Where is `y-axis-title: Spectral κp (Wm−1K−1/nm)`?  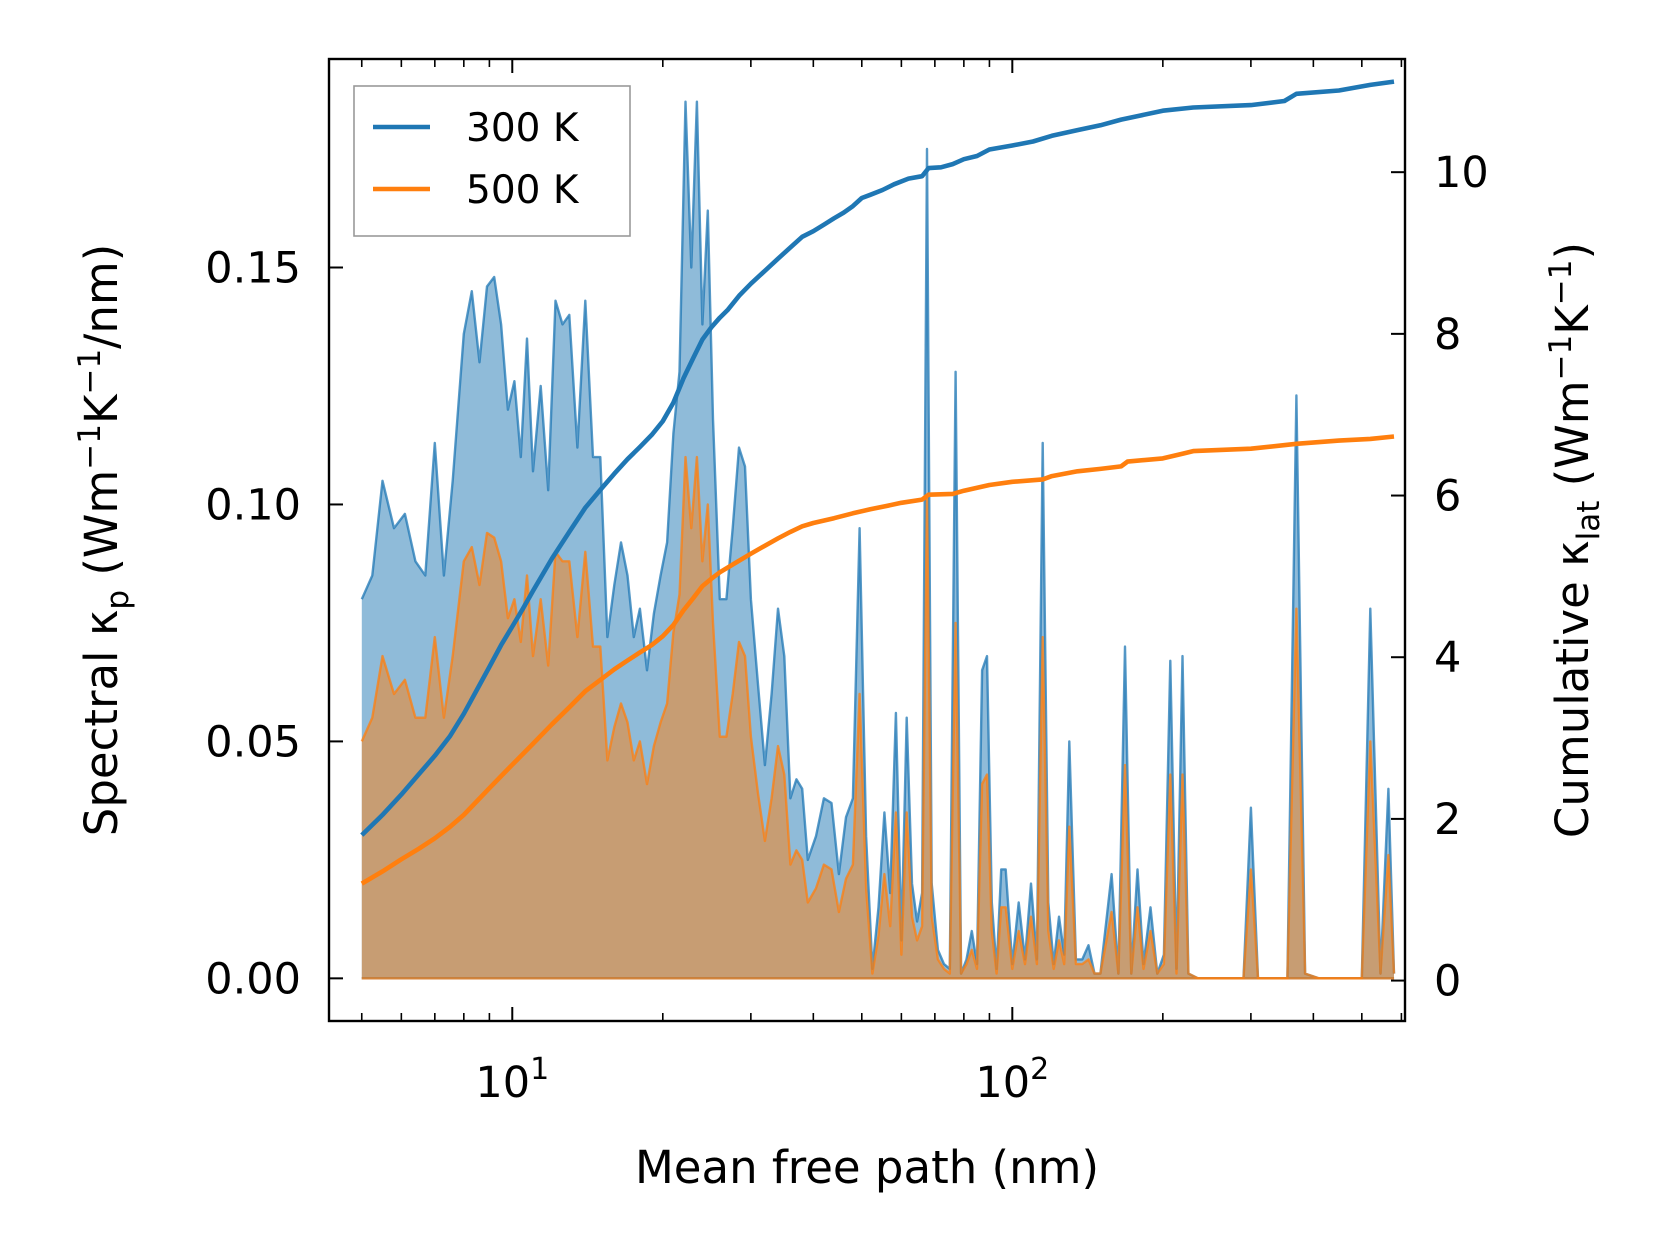
y-axis-title: Spectral κp (Wm−1K−1/nm) is located at coordinates (104, 540).